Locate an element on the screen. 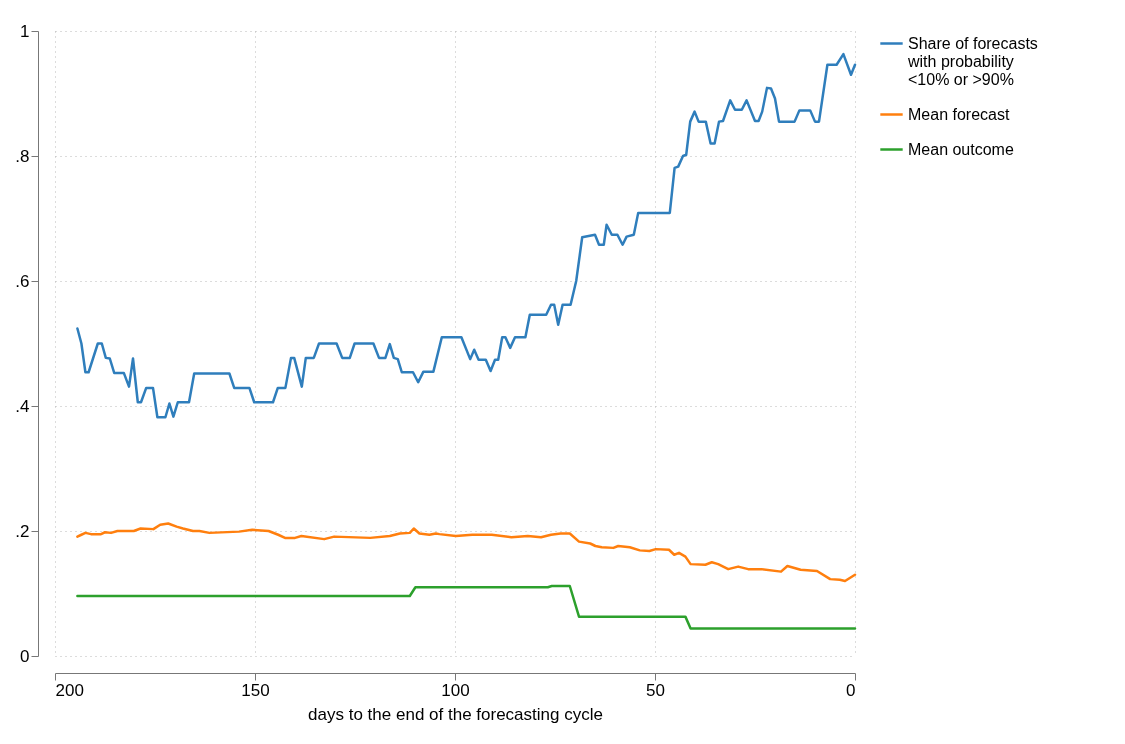  x-tick-label: 150 is located at coordinates (255, 690).